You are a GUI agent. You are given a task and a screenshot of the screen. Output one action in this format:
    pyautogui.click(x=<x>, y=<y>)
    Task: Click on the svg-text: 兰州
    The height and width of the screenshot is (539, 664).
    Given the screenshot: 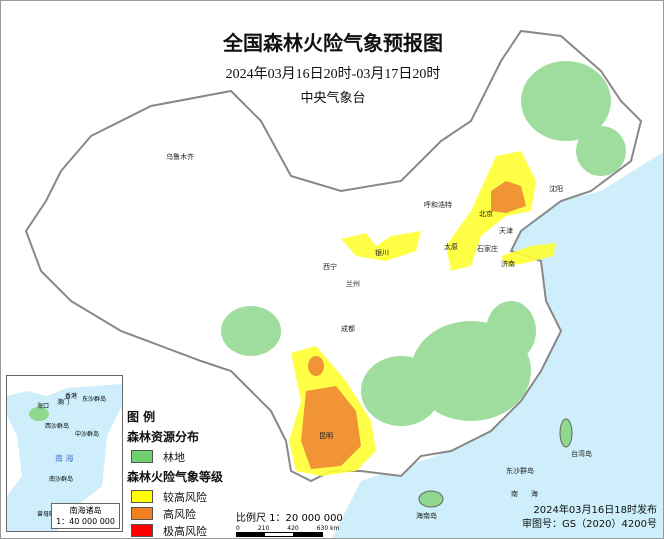 What is the action you would take?
    pyautogui.click(x=353, y=283)
    